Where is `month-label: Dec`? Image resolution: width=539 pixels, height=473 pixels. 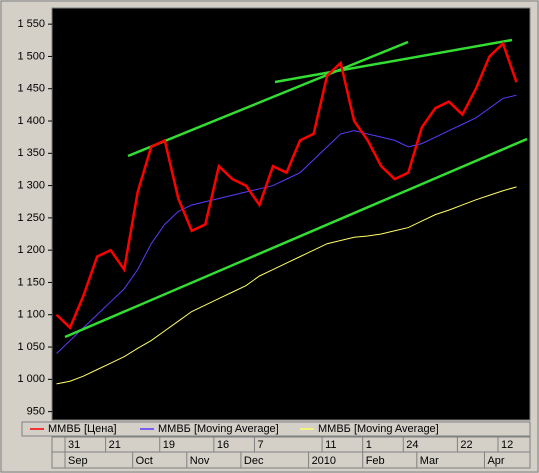 month-label: Dec is located at coordinates (254, 461).